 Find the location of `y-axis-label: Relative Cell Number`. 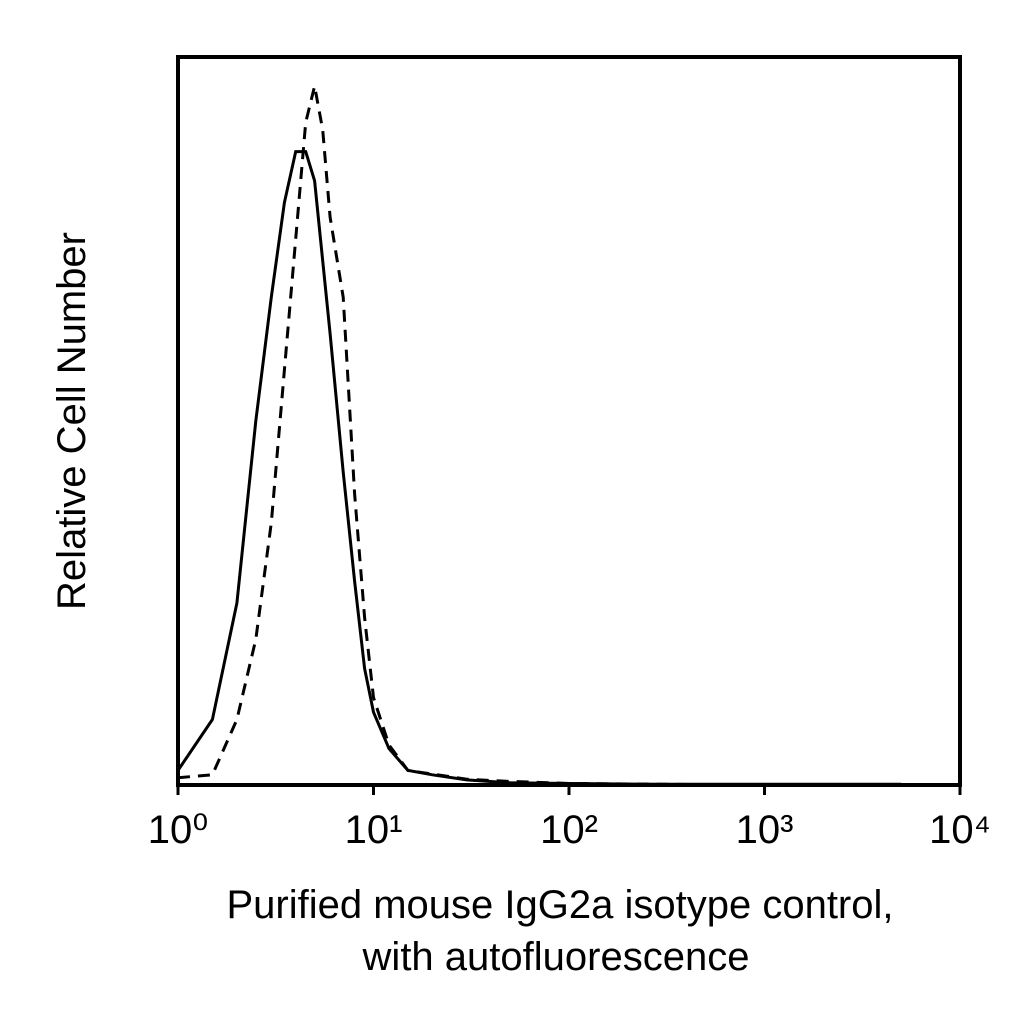

y-axis-label: Relative Cell Number is located at coordinates (72, 421).